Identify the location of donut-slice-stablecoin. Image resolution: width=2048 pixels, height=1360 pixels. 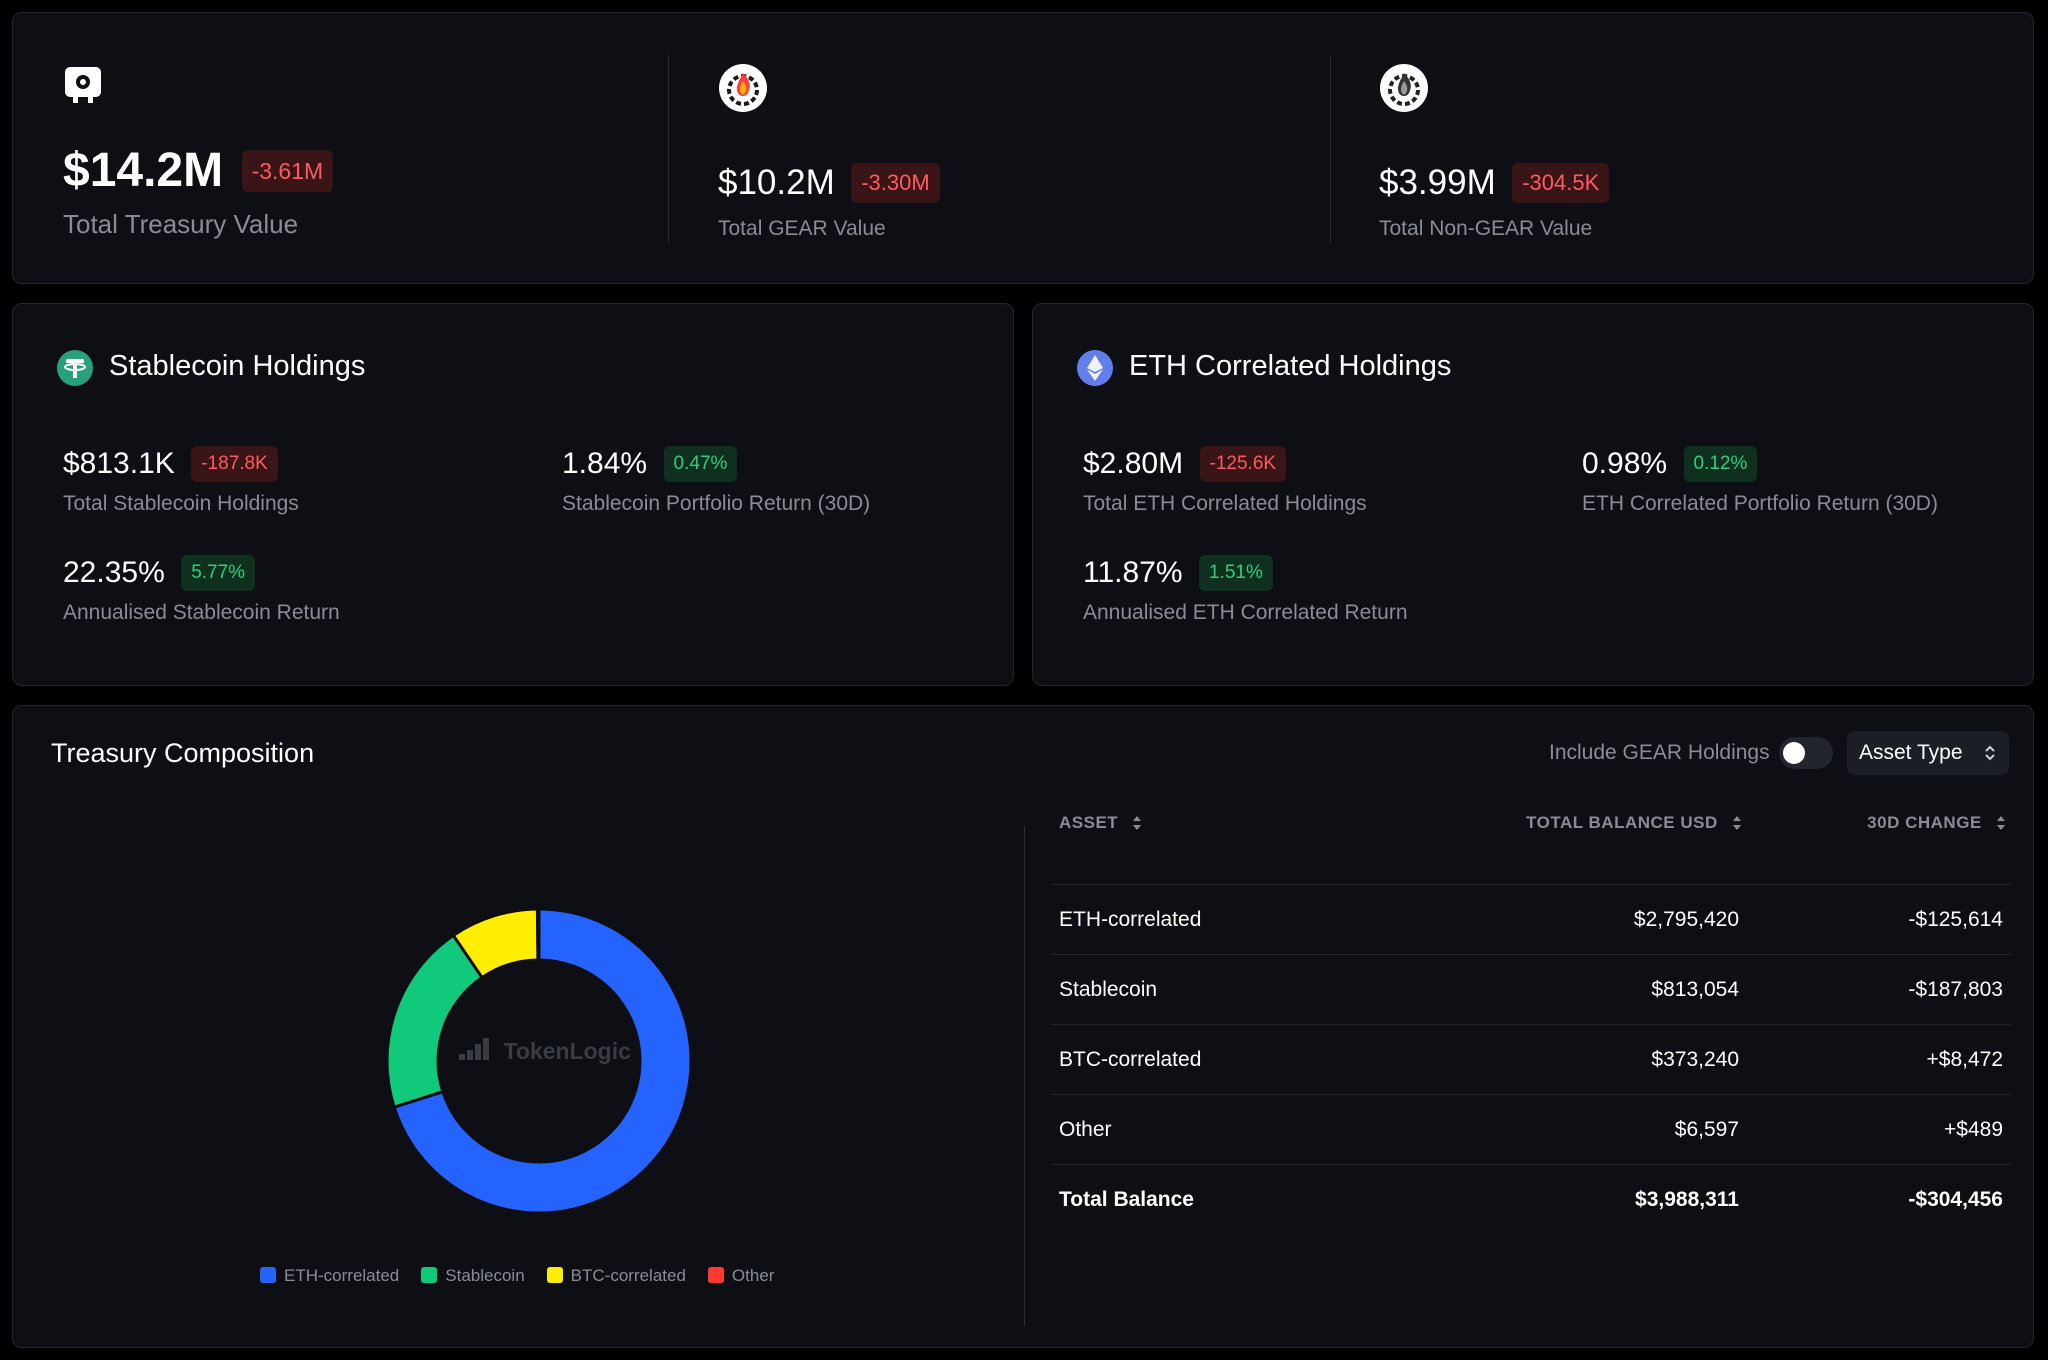
(435, 1021).